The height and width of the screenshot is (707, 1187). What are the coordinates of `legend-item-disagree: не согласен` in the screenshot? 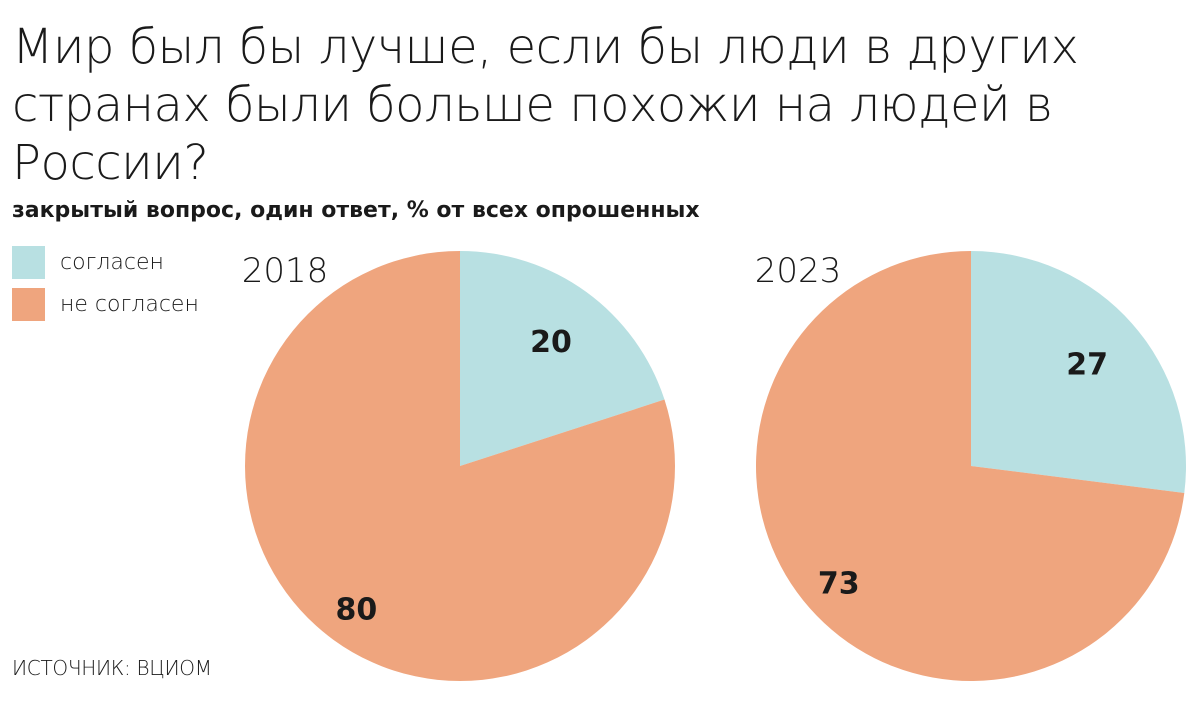 It's located at (105, 304).